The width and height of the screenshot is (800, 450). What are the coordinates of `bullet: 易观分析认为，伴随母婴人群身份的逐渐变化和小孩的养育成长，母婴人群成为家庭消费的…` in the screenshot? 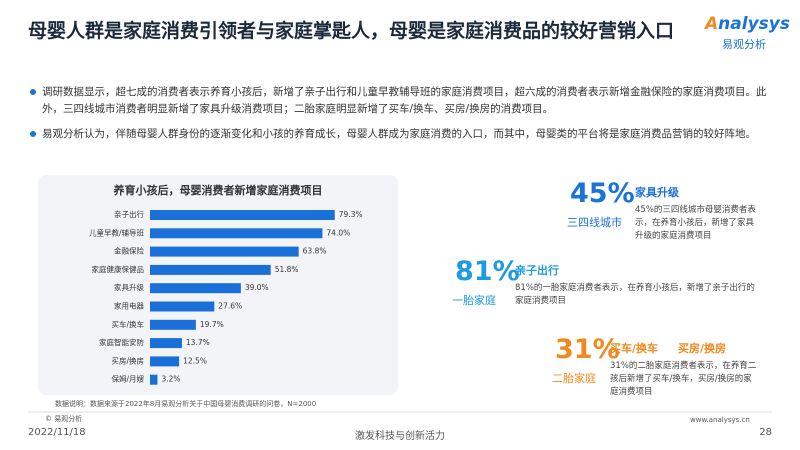 It's located at (406, 134).